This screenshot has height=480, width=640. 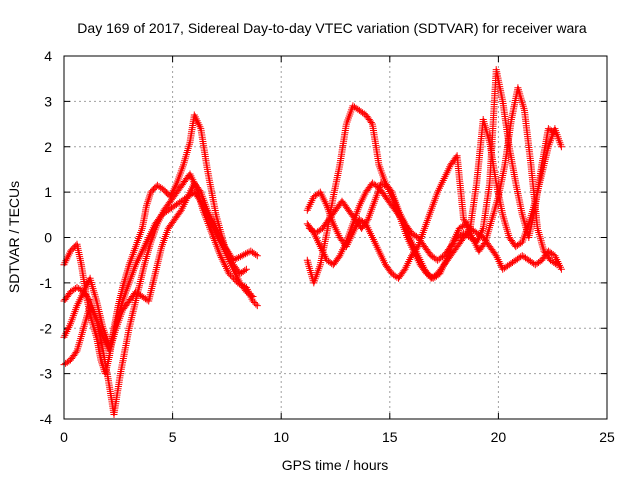 What do you see at coordinates (173, 437) in the screenshot?
I see `x-tick-label: 5` at bounding box center [173, 437].